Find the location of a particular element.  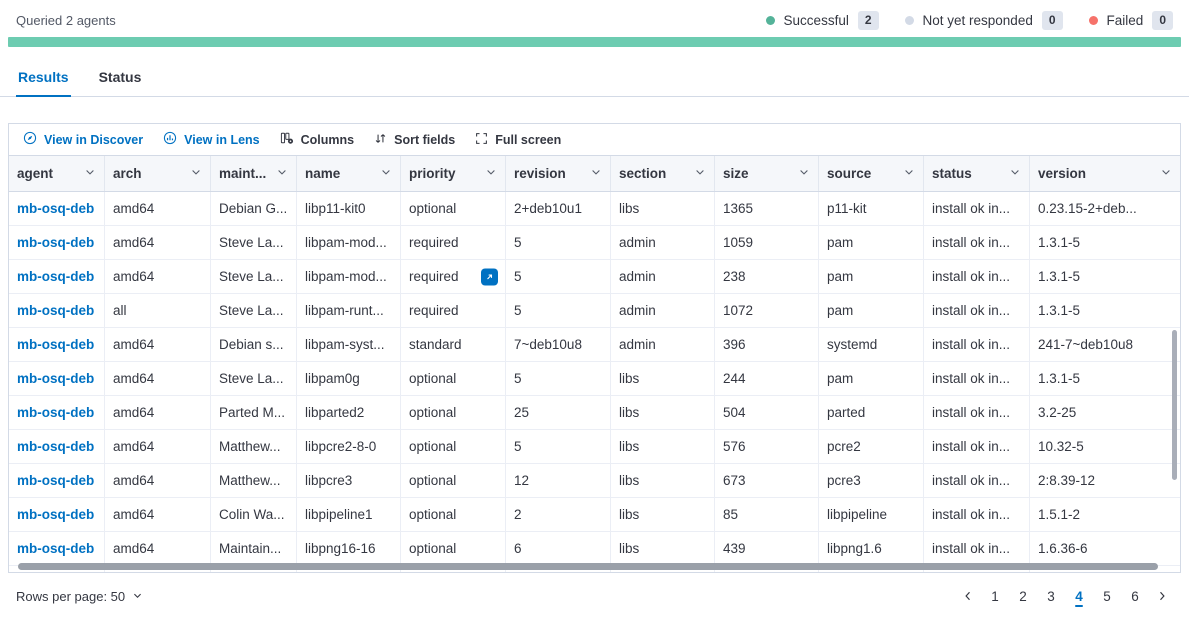

view-in-discover-button: View in Discover is located at coordinates (83, 140).